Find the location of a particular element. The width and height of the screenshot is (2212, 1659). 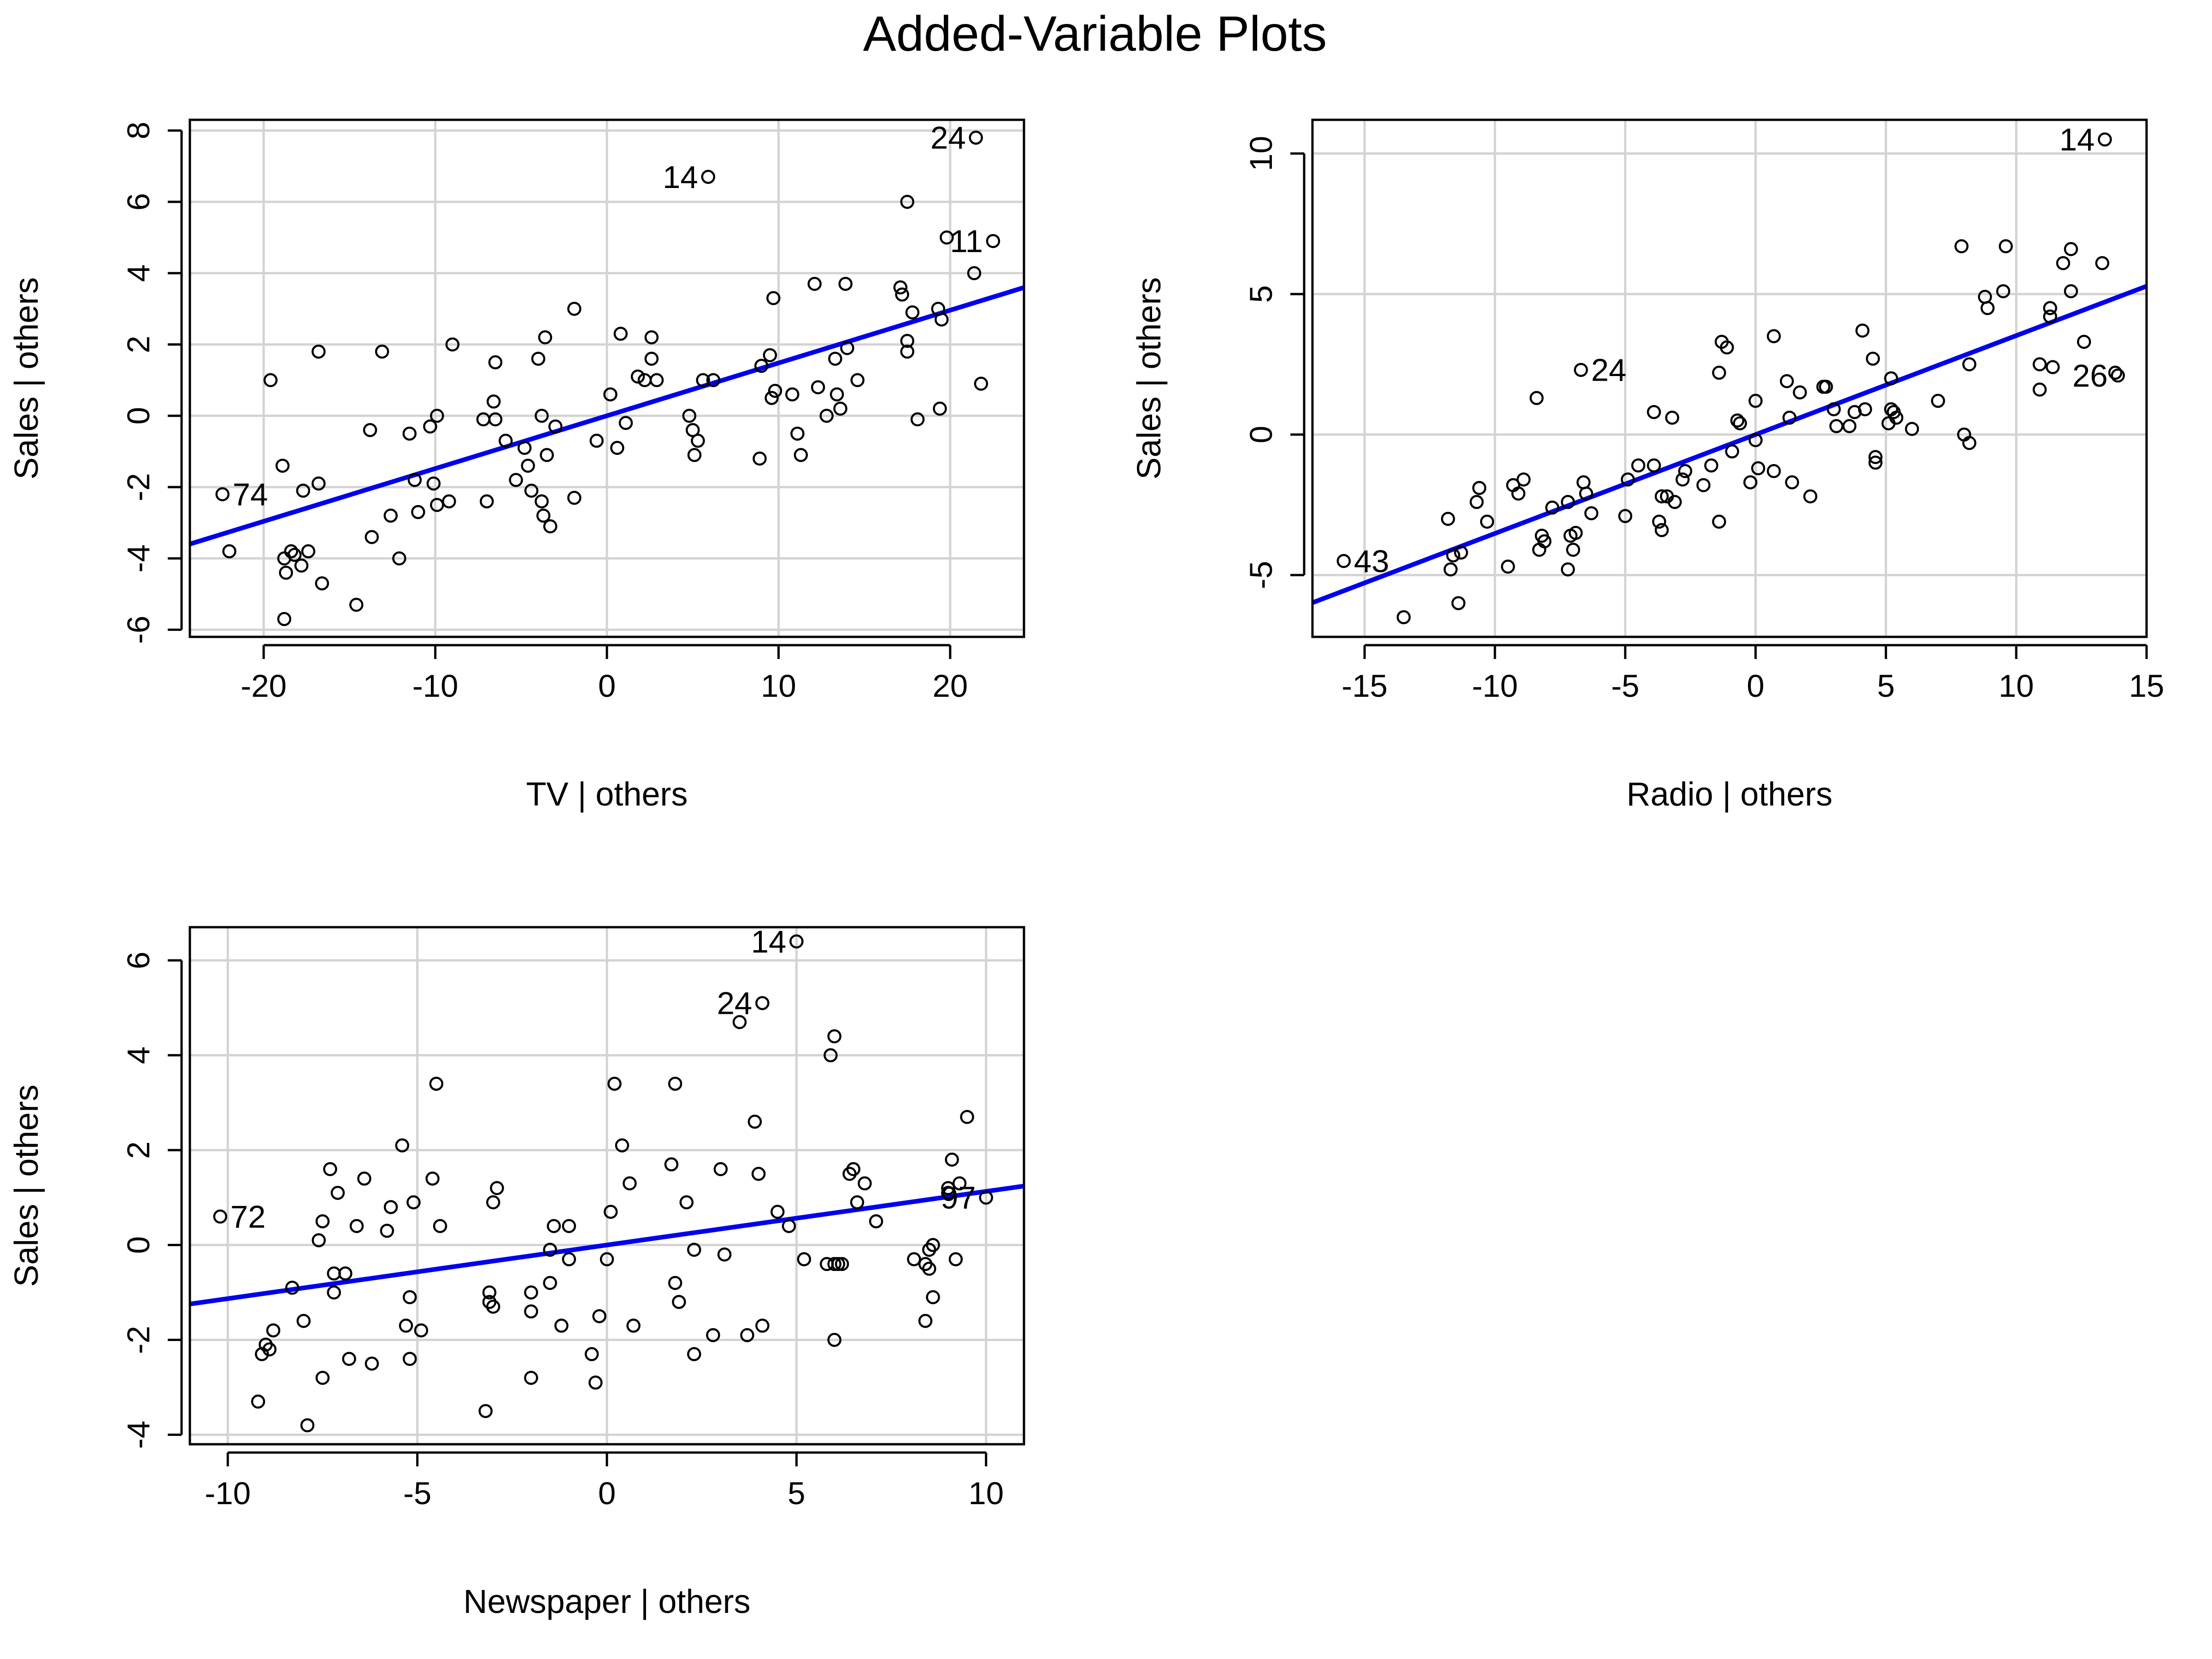

y-tick-label: 2 is located at coordinates (138, 1150).